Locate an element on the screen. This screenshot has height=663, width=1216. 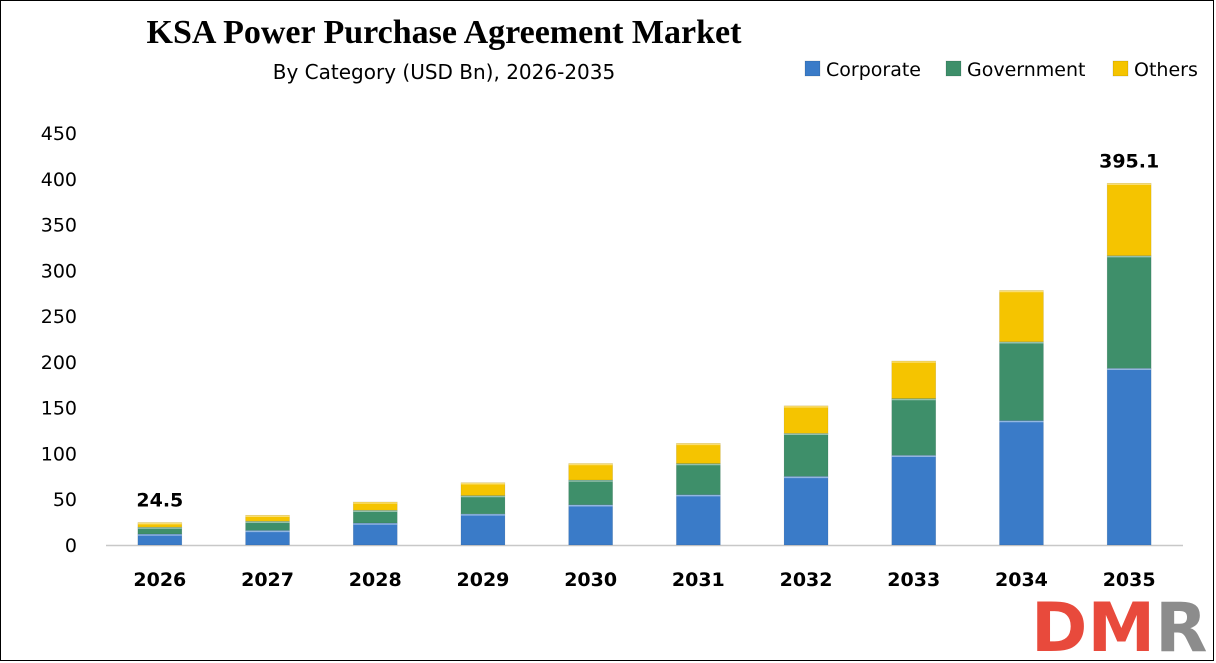
y-tick-label: 200 is located at coordinates (59, 363).